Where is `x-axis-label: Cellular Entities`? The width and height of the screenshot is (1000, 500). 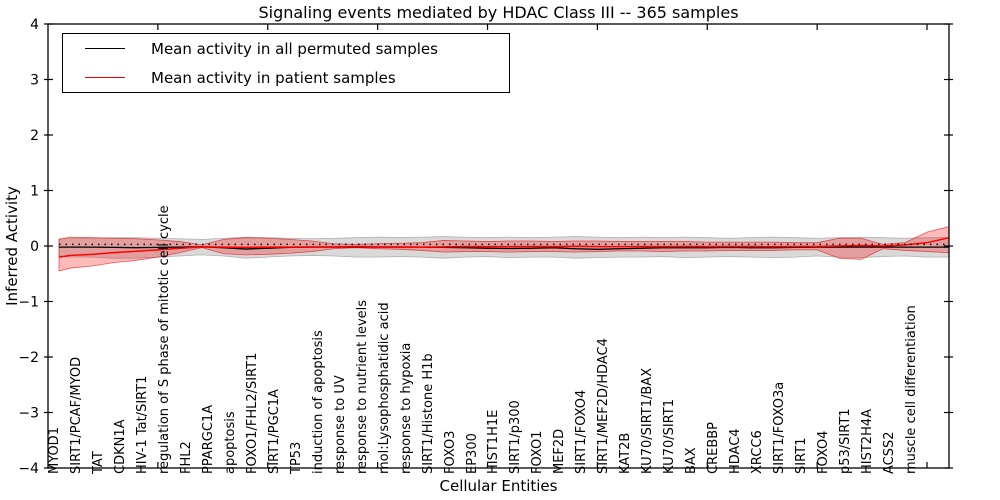
x-axis-label: Cellular Entities is located at coordinates (498, 486).